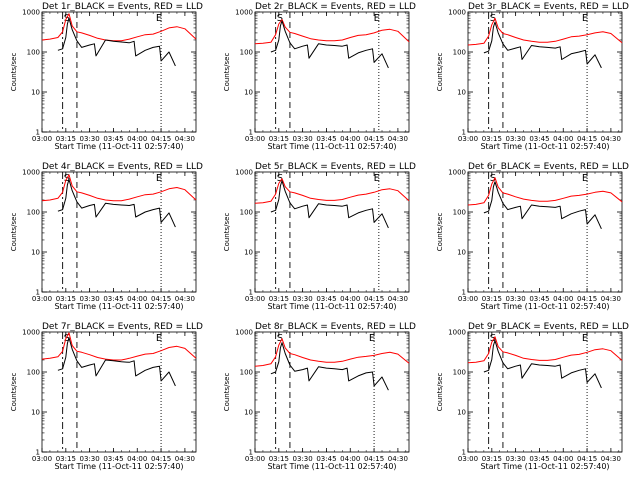  Describe the element at coordinates (548, 167) in the screenshot. I see `panel-title: Det 6r_BLACK = Events, RED = LLD` at that location.